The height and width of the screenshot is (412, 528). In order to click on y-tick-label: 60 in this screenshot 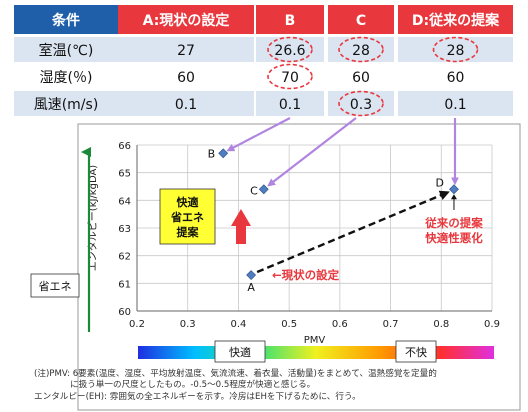, I will do `click(124, 312)`.